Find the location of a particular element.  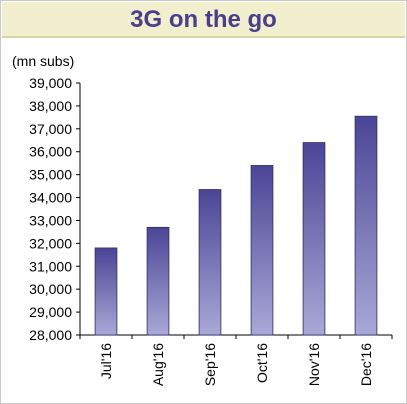

x-tick-label: Oct'16 is located at coordinates (262, 363).